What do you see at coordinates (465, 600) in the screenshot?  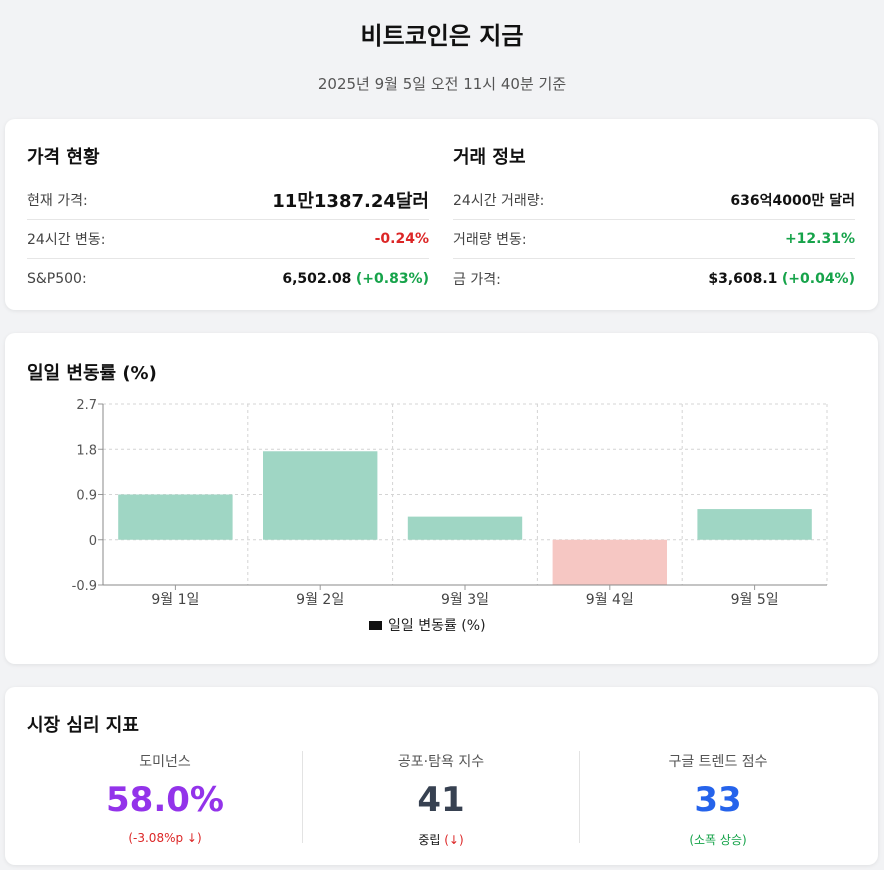 I see `x-tick-label: 9월 3일` at bounding box center [465, 600].